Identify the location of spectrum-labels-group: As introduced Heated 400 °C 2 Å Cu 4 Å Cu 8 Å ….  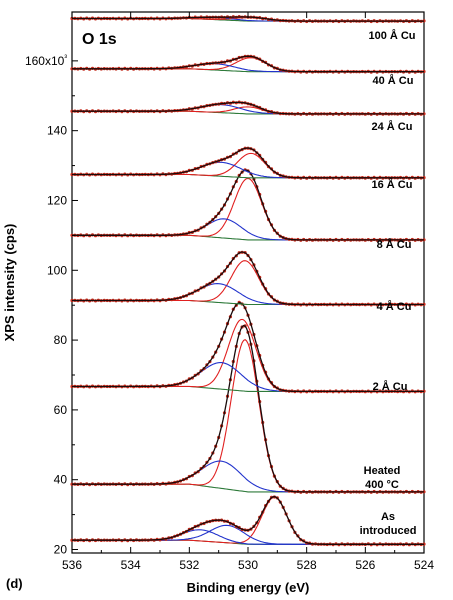
(388, 283).